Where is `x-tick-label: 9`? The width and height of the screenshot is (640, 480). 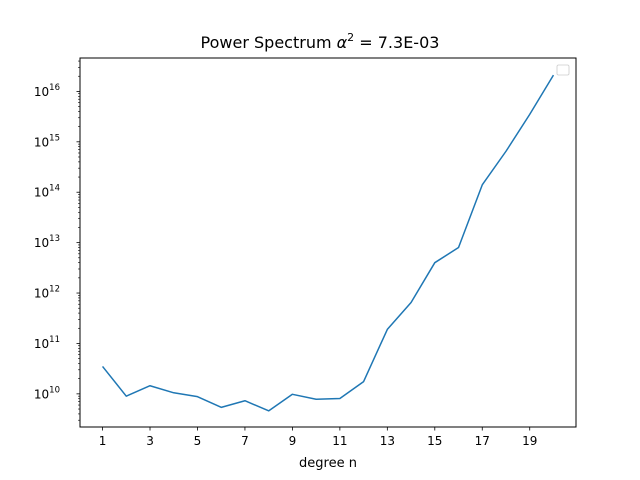
x-tick-label: 9 is located at coordinates (293, 441).